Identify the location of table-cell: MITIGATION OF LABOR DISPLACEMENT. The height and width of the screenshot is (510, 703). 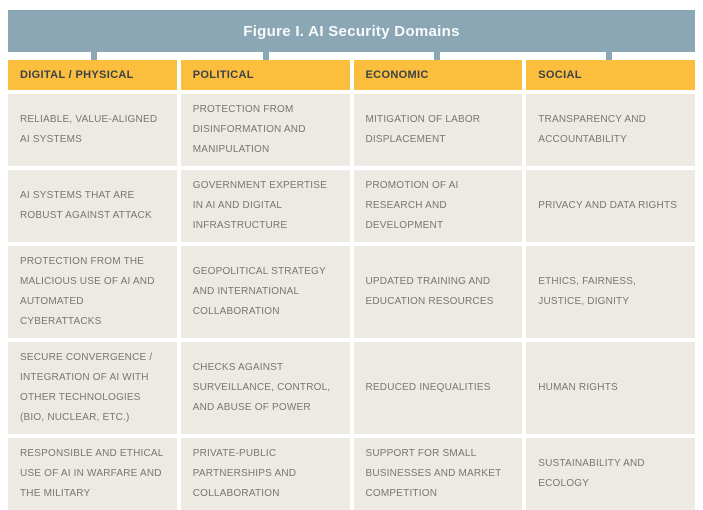
(438, 130).